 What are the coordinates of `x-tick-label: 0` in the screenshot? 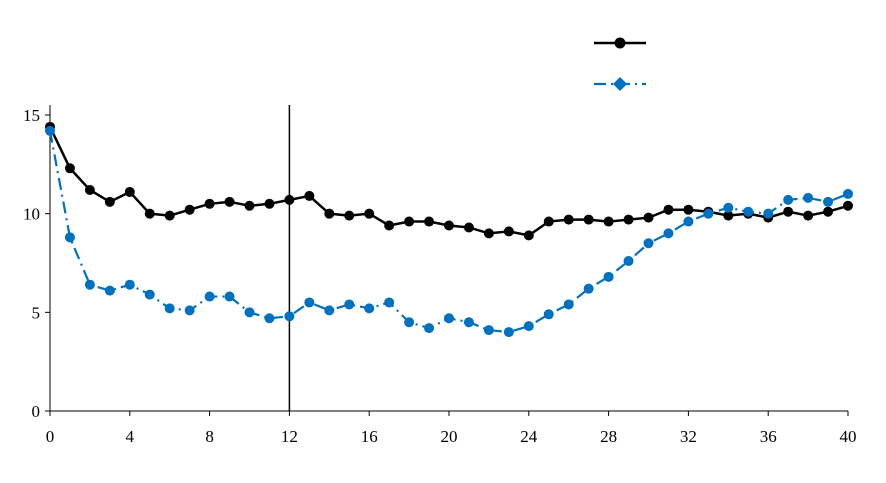 It's located at (50, 436).